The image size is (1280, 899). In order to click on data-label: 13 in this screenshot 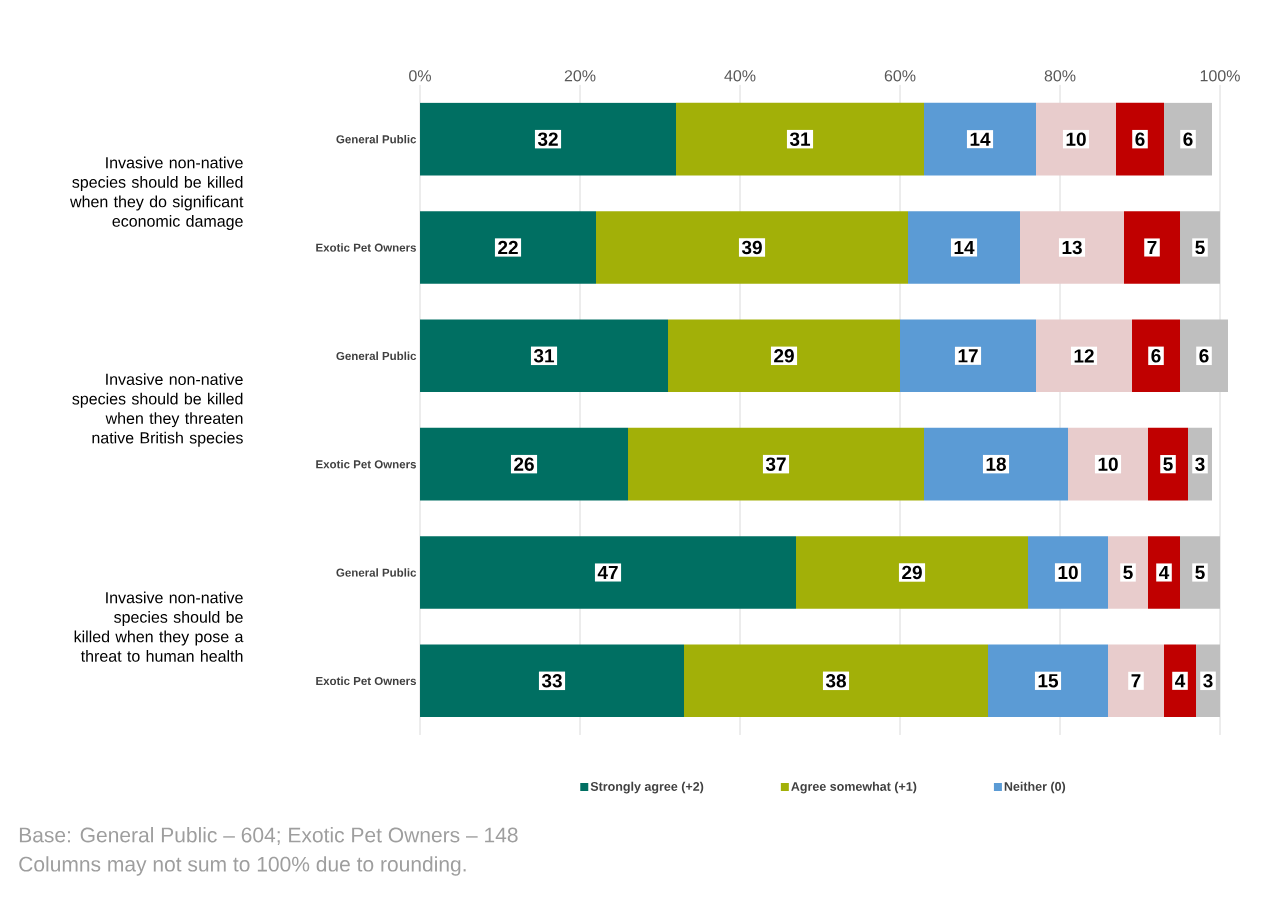, I will do `click(1072, 247)`.